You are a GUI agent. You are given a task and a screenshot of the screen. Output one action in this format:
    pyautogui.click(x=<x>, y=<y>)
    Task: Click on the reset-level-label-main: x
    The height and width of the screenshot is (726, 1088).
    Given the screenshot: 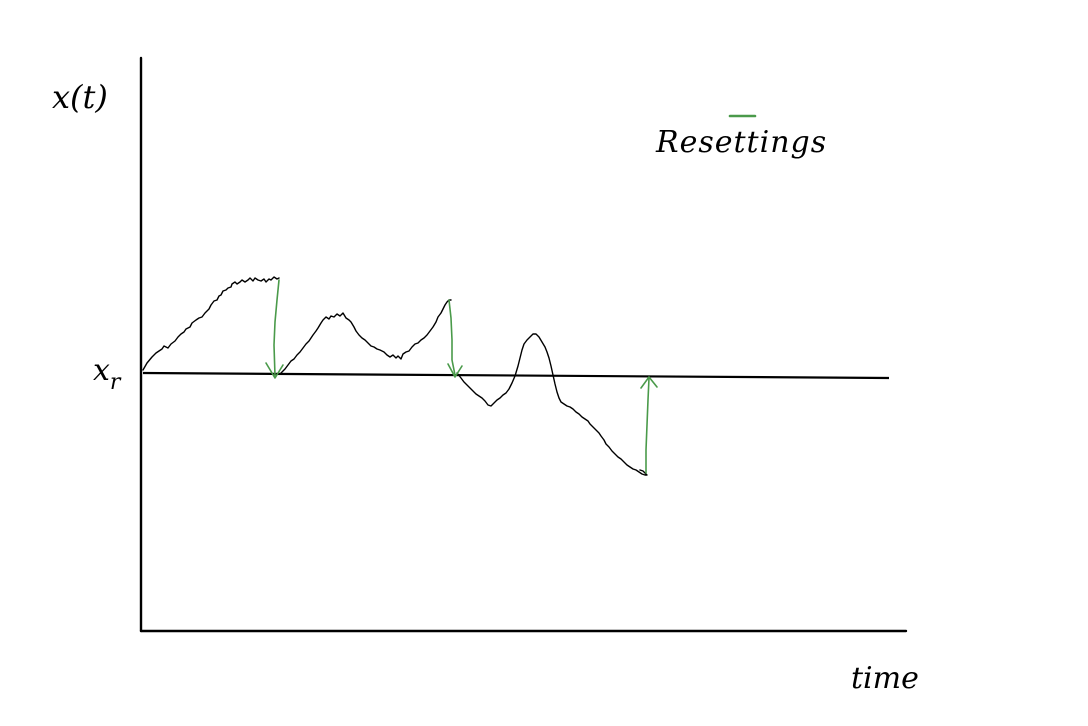 What is the action you would take?
    pyautogui.click(x=101, y=370)
    